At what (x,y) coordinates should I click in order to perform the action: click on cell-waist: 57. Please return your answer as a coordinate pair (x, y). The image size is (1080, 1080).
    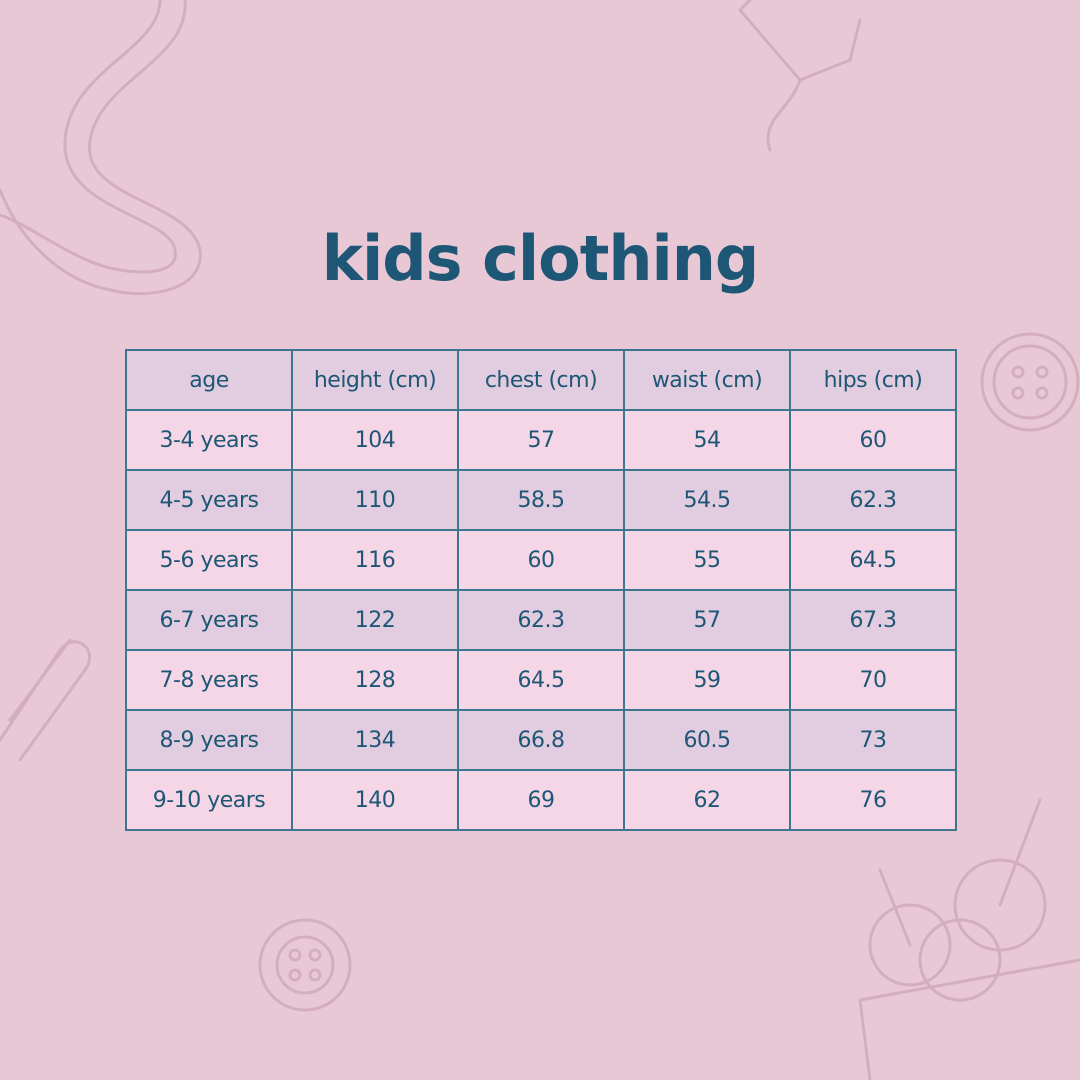
    Looking at the image, I should click on (707, 620).